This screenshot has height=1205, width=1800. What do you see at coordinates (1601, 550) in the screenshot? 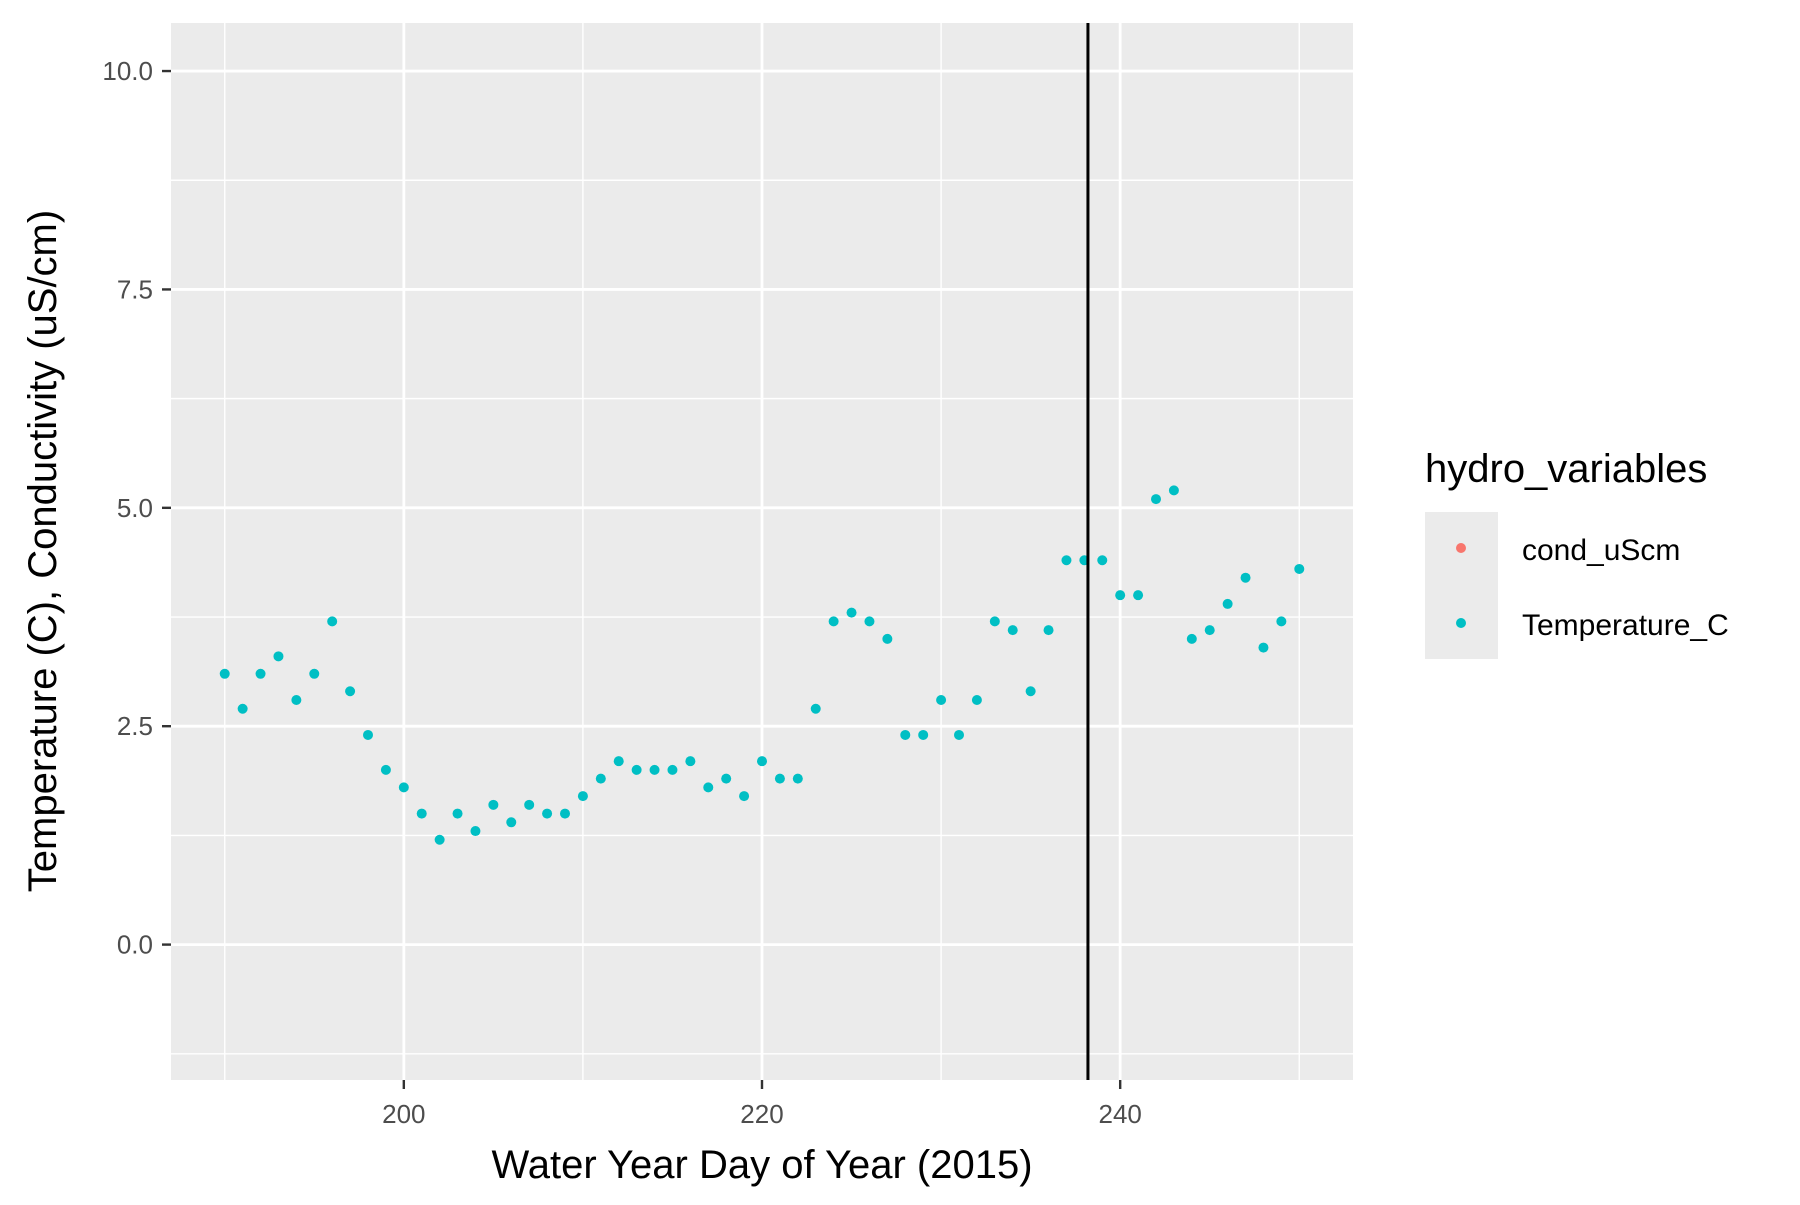
I see `legend-label-cond-uscm: cond_uScm` at bounding box center [1601, 550].